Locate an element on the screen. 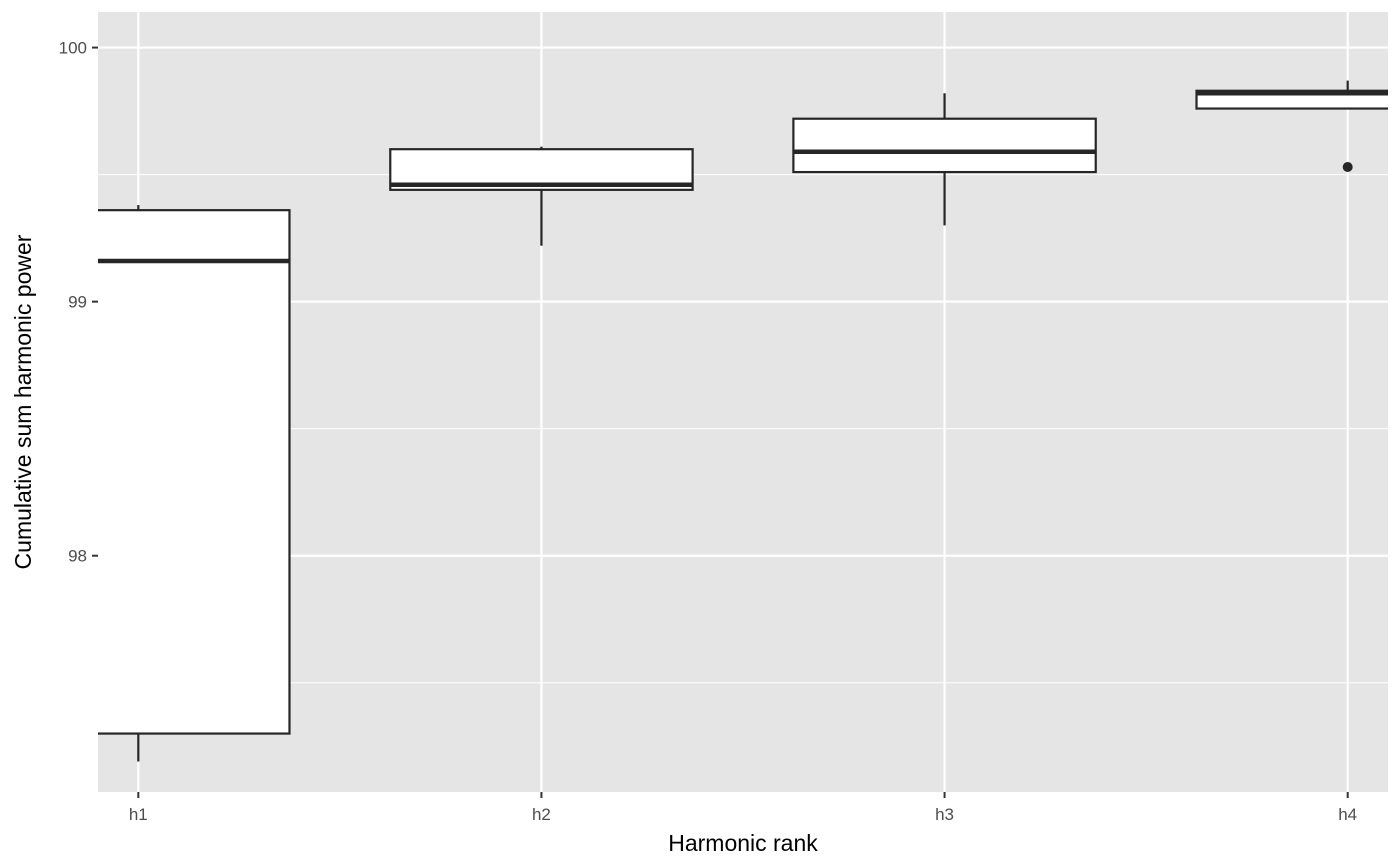  y-tick-label: 99 is located at coordinates (77, 302).